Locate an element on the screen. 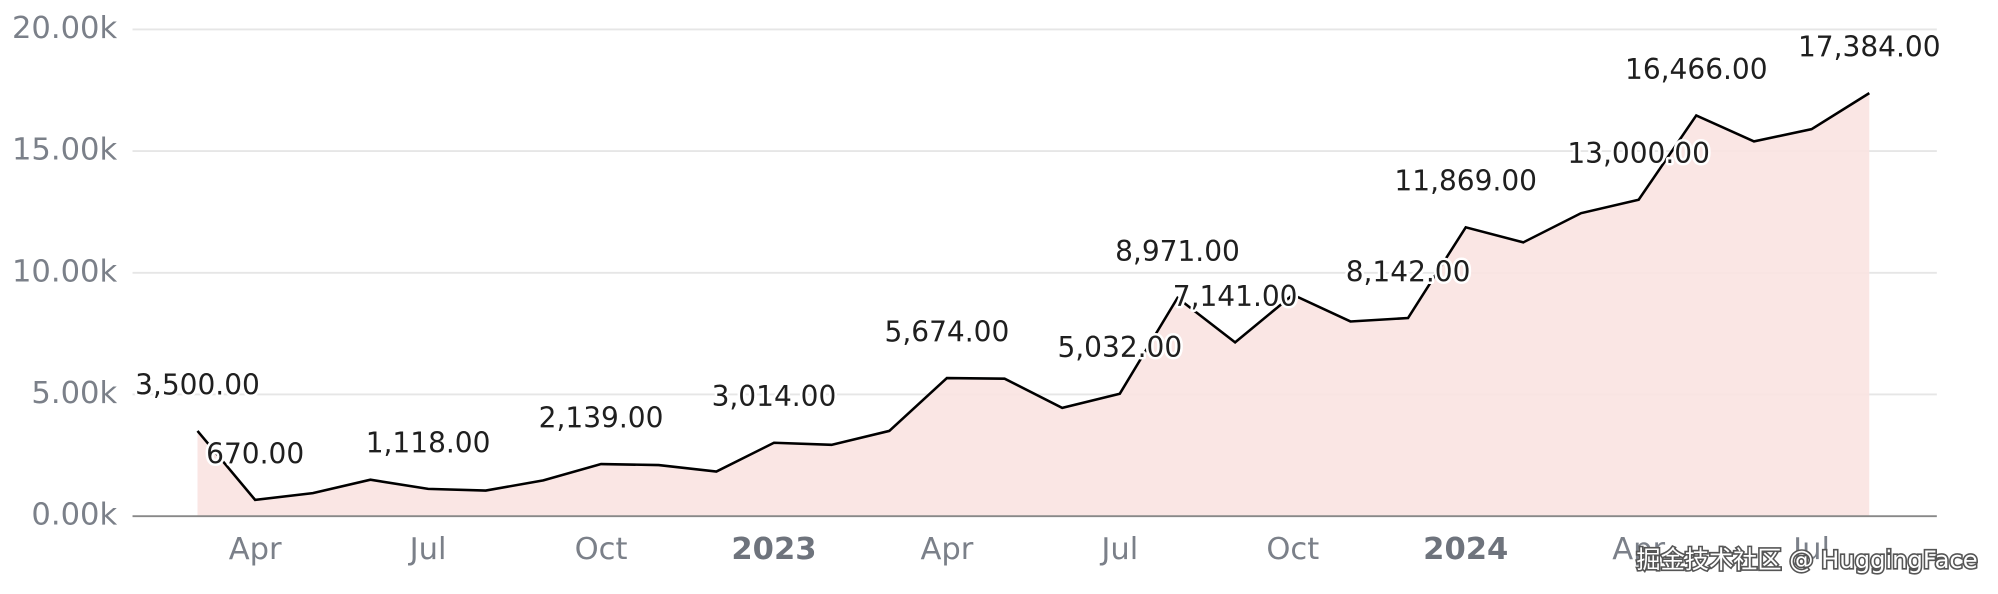 This screenshot has width=1998, height=594. y-tick-label: 0.00k is located at coordinates (74, 515).